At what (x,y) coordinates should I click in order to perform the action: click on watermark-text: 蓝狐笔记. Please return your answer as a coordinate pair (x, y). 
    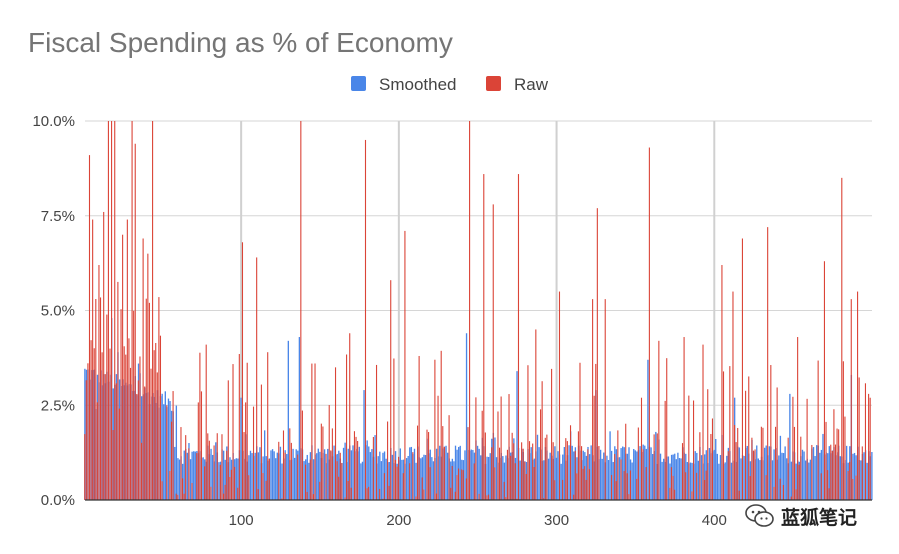
    Looking at the image, I should click on (819, 517).